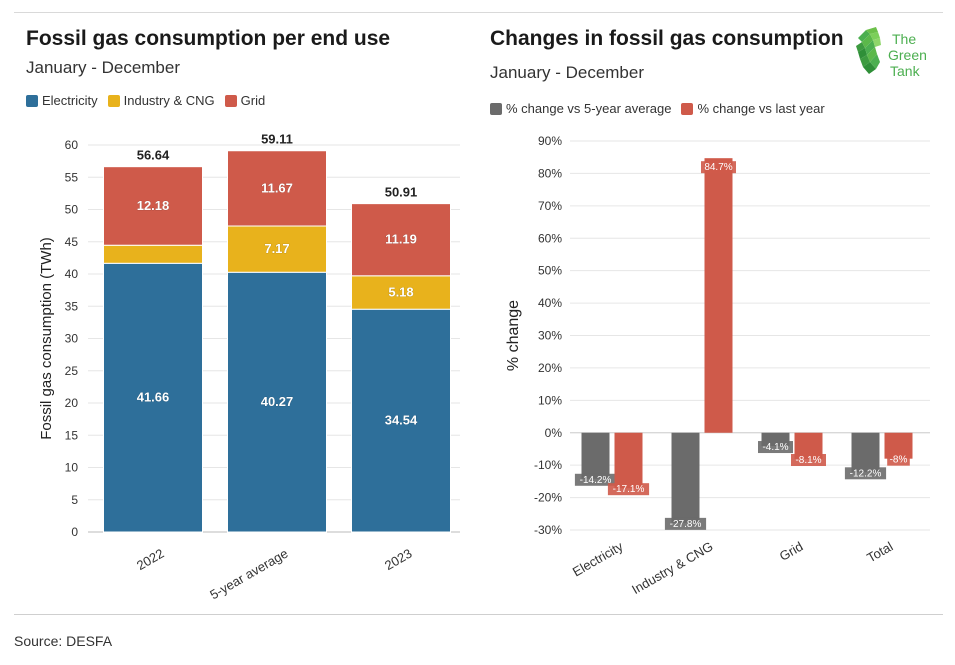 Image resolution: width=955 pixels, height=665 pixels. I want to click on data-label-group: -4.1%, so click(775, 447).